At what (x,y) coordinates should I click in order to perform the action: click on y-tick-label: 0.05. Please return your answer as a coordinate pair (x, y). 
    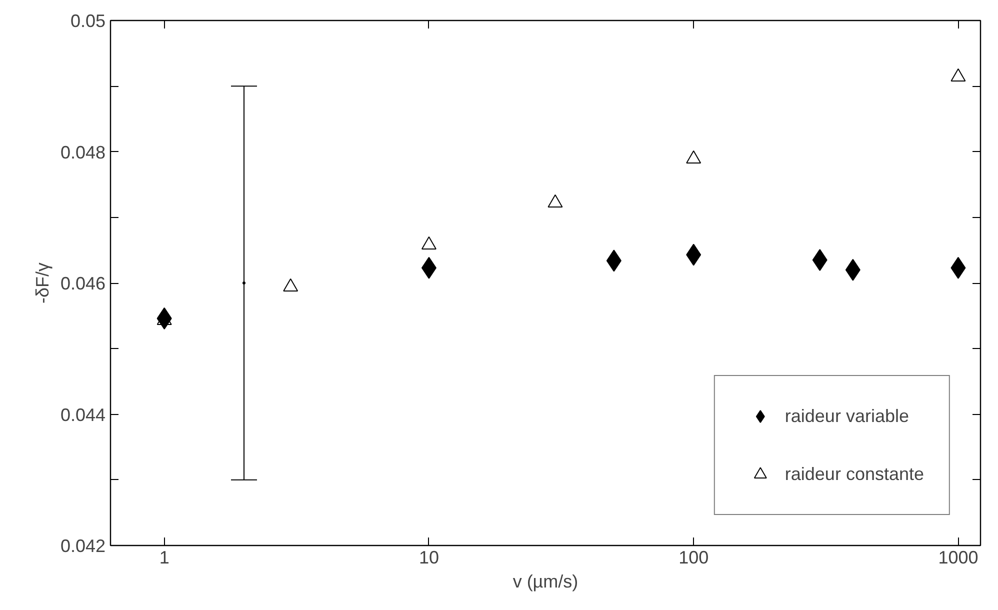
    Looking at the image, I should click on (88, 21).